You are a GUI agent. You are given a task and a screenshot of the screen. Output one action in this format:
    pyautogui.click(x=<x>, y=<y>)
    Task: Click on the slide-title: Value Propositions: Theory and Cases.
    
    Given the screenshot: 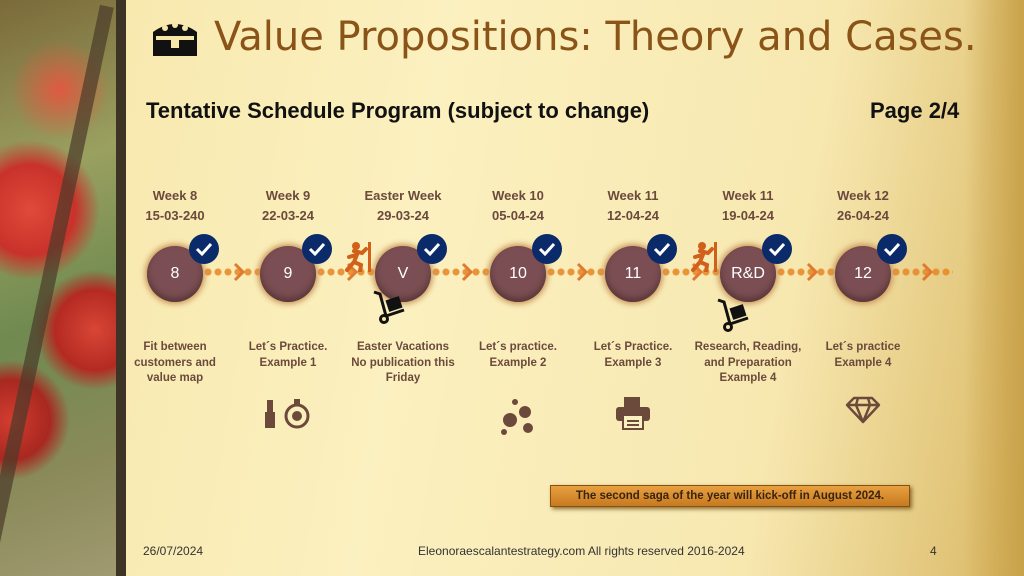 What is the action you would take?
    pyautogui.click(x=563, y=37)
    